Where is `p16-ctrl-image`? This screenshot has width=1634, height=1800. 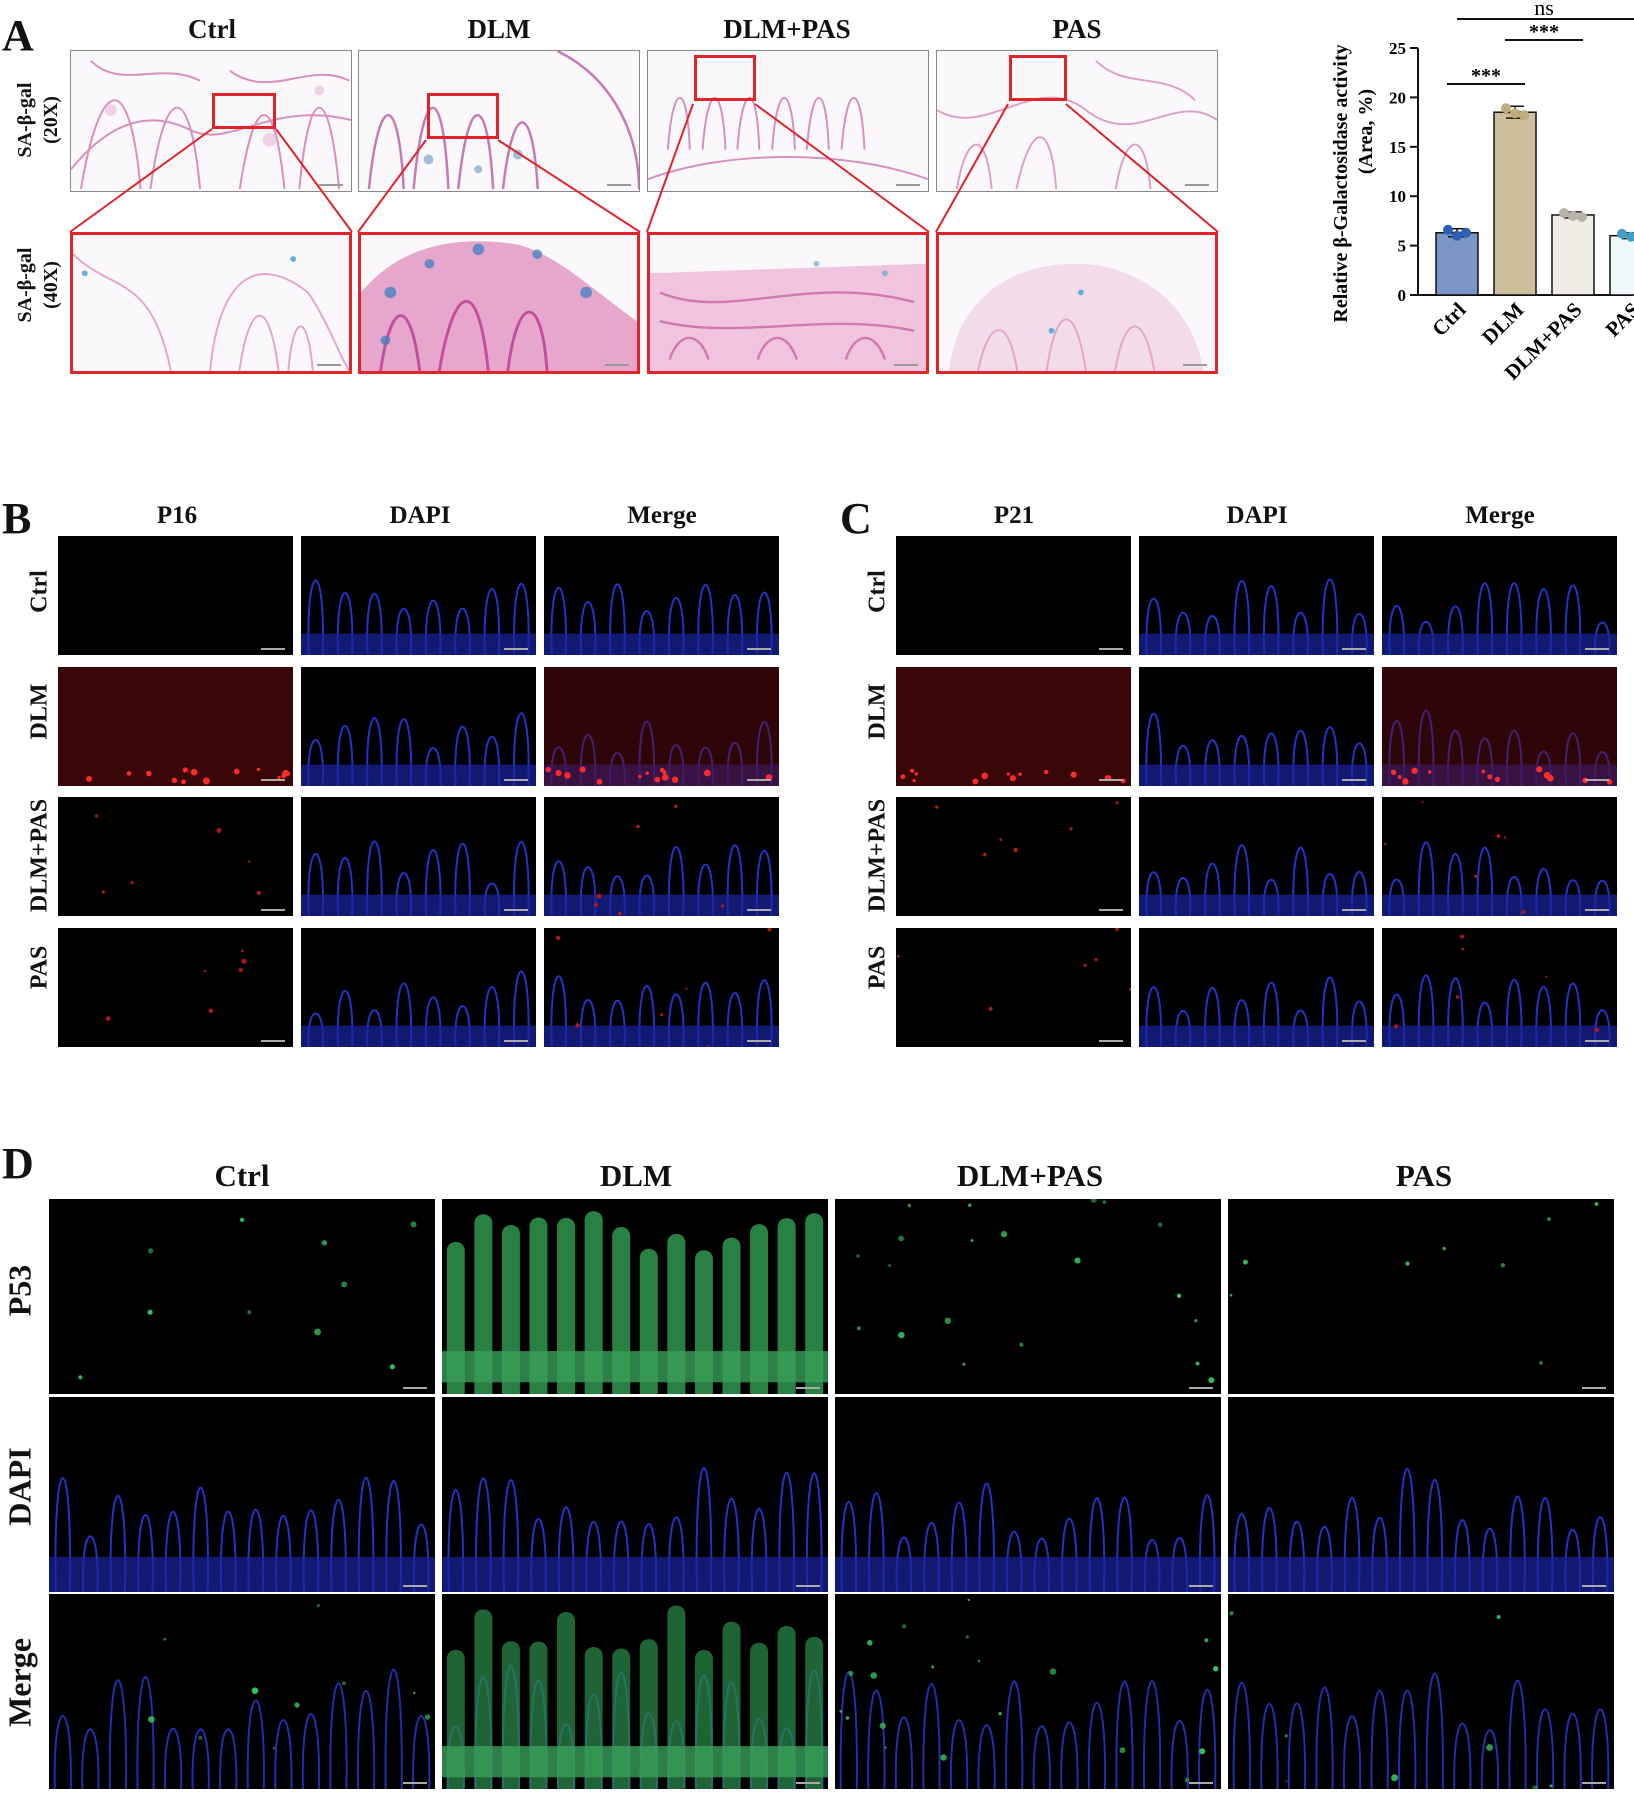 p16-ctrl-image is located at coordinates (175, 595).